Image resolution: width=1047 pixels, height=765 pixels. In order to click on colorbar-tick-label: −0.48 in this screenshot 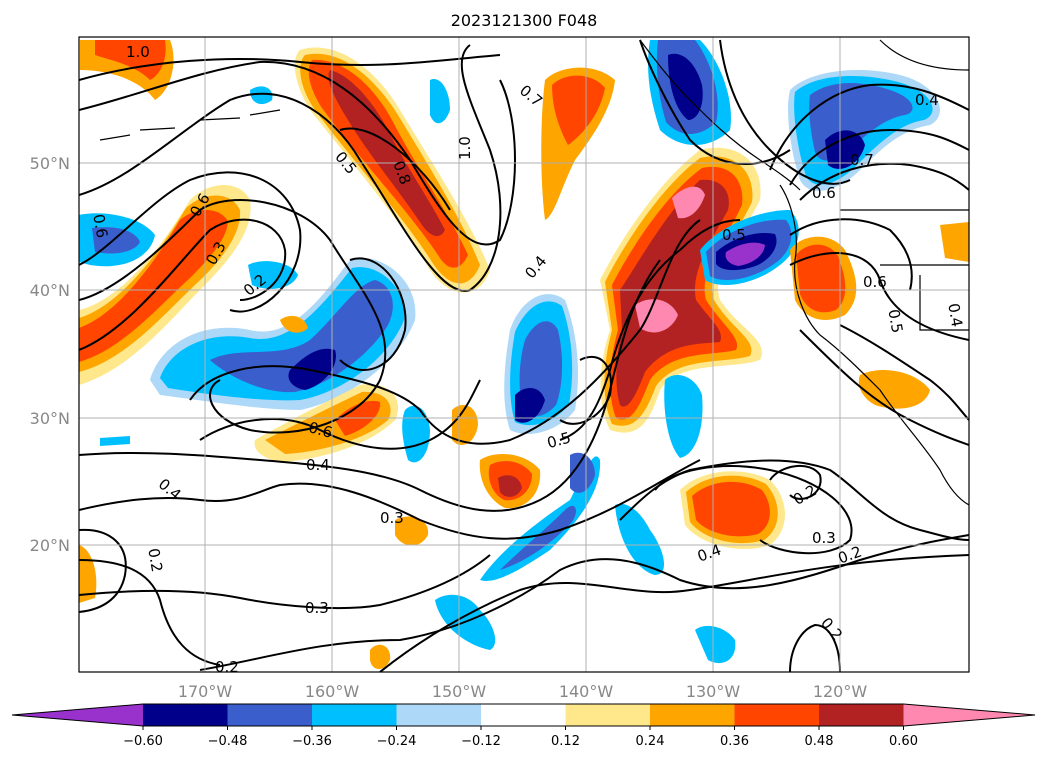, I will do `click(228, 741)`.